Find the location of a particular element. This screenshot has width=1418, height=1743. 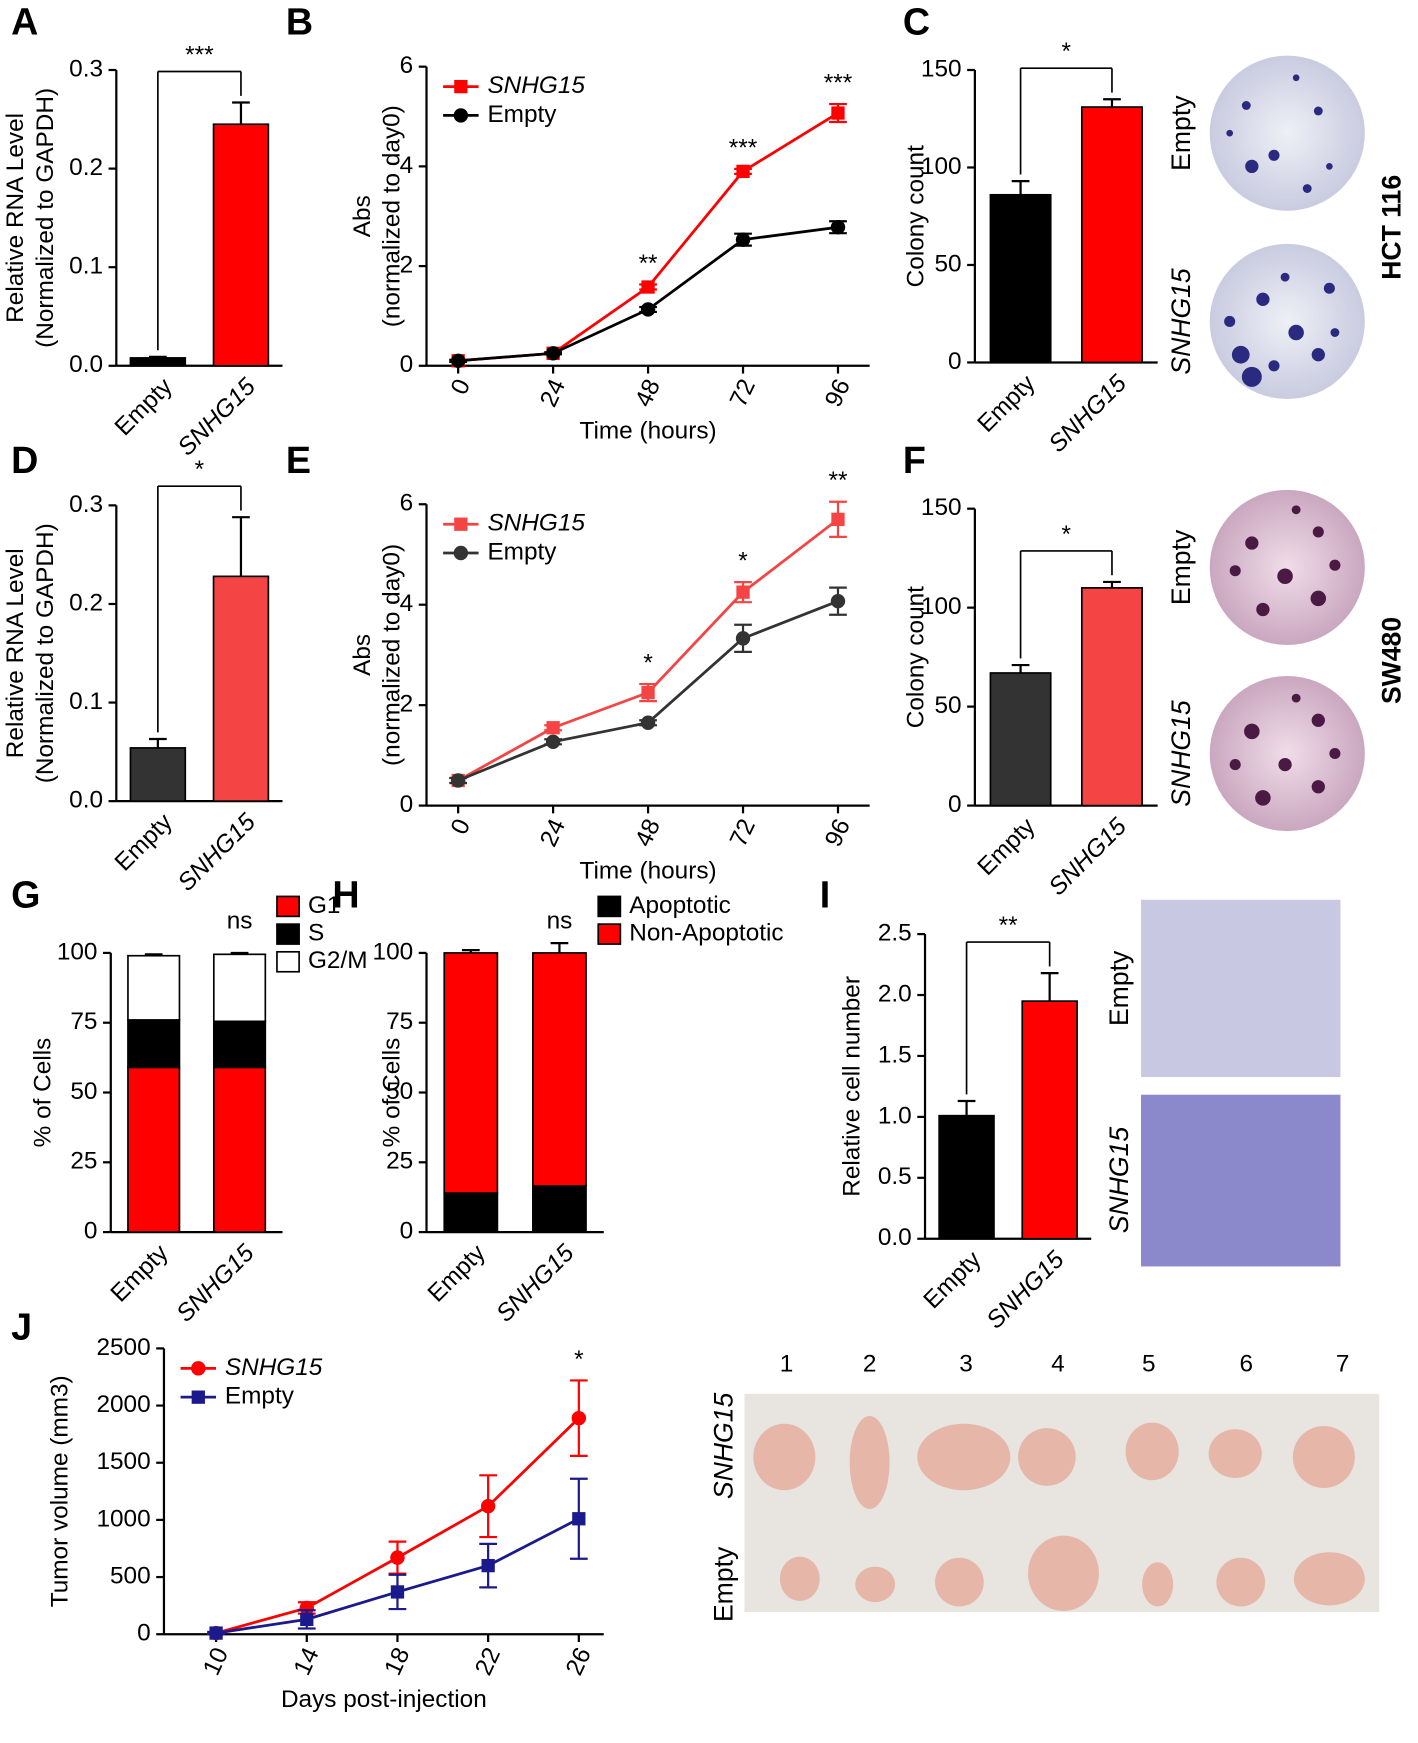

y-tick-label: 500 is located at coordinates (130, 1576).